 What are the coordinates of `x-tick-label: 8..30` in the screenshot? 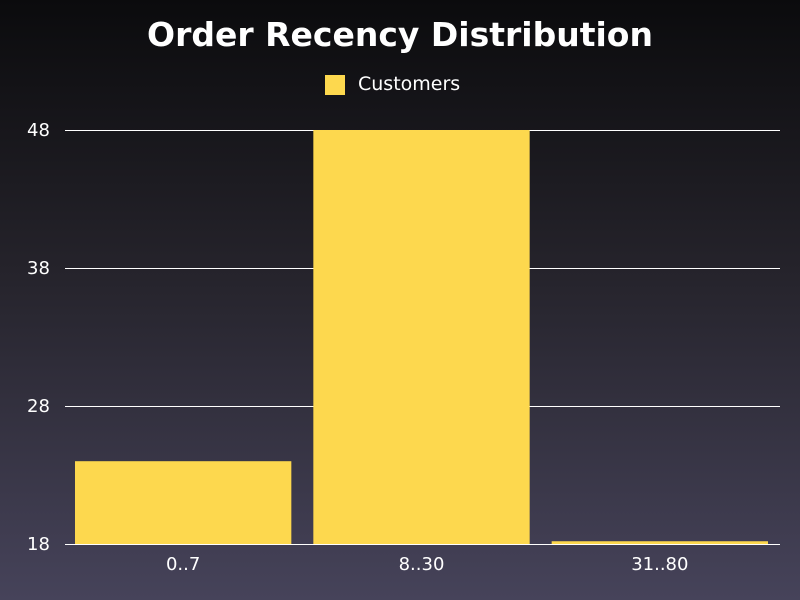 It's located at (422, 564).